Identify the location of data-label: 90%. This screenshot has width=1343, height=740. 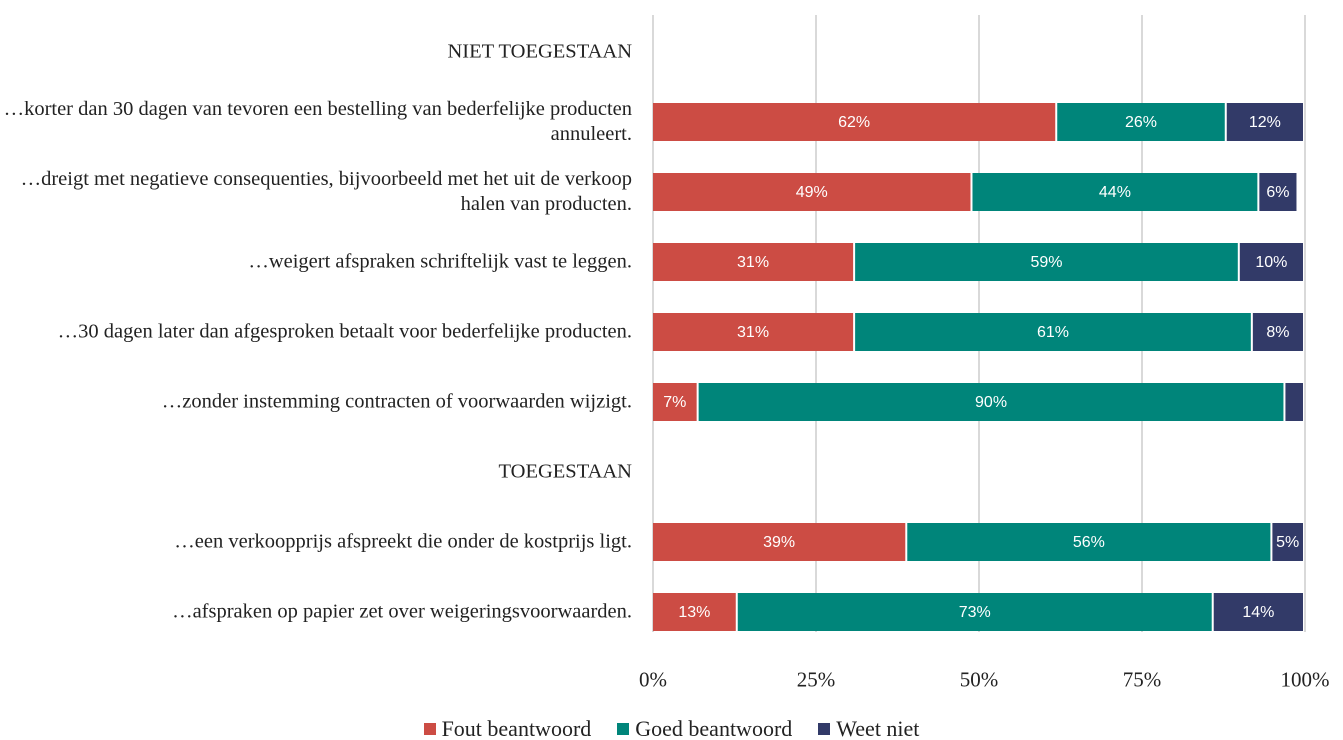
(991, 402).